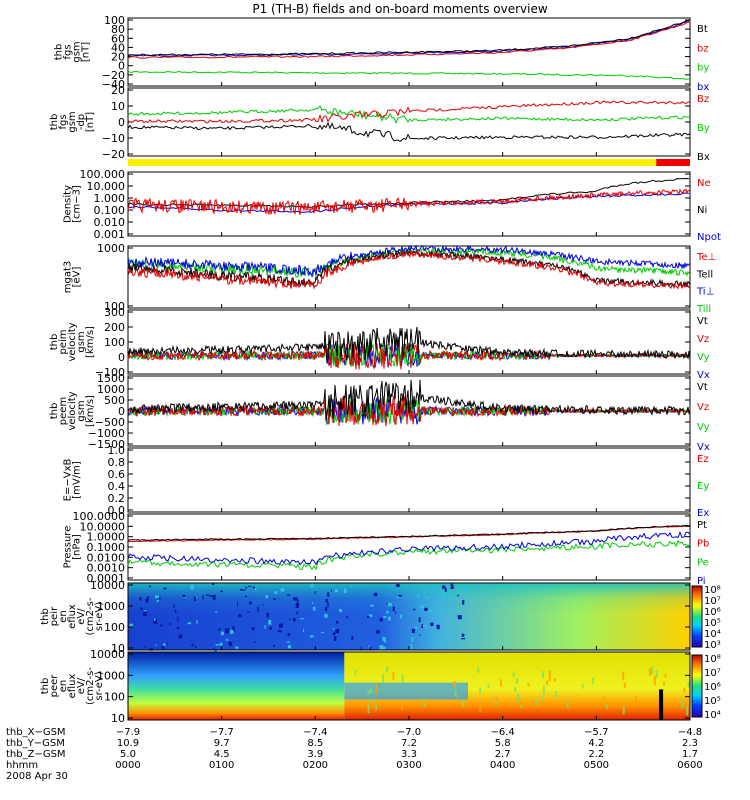 This screenshot has height=800, width=750. I want to click on x-axis-value: −5.7, so click(596, 732).